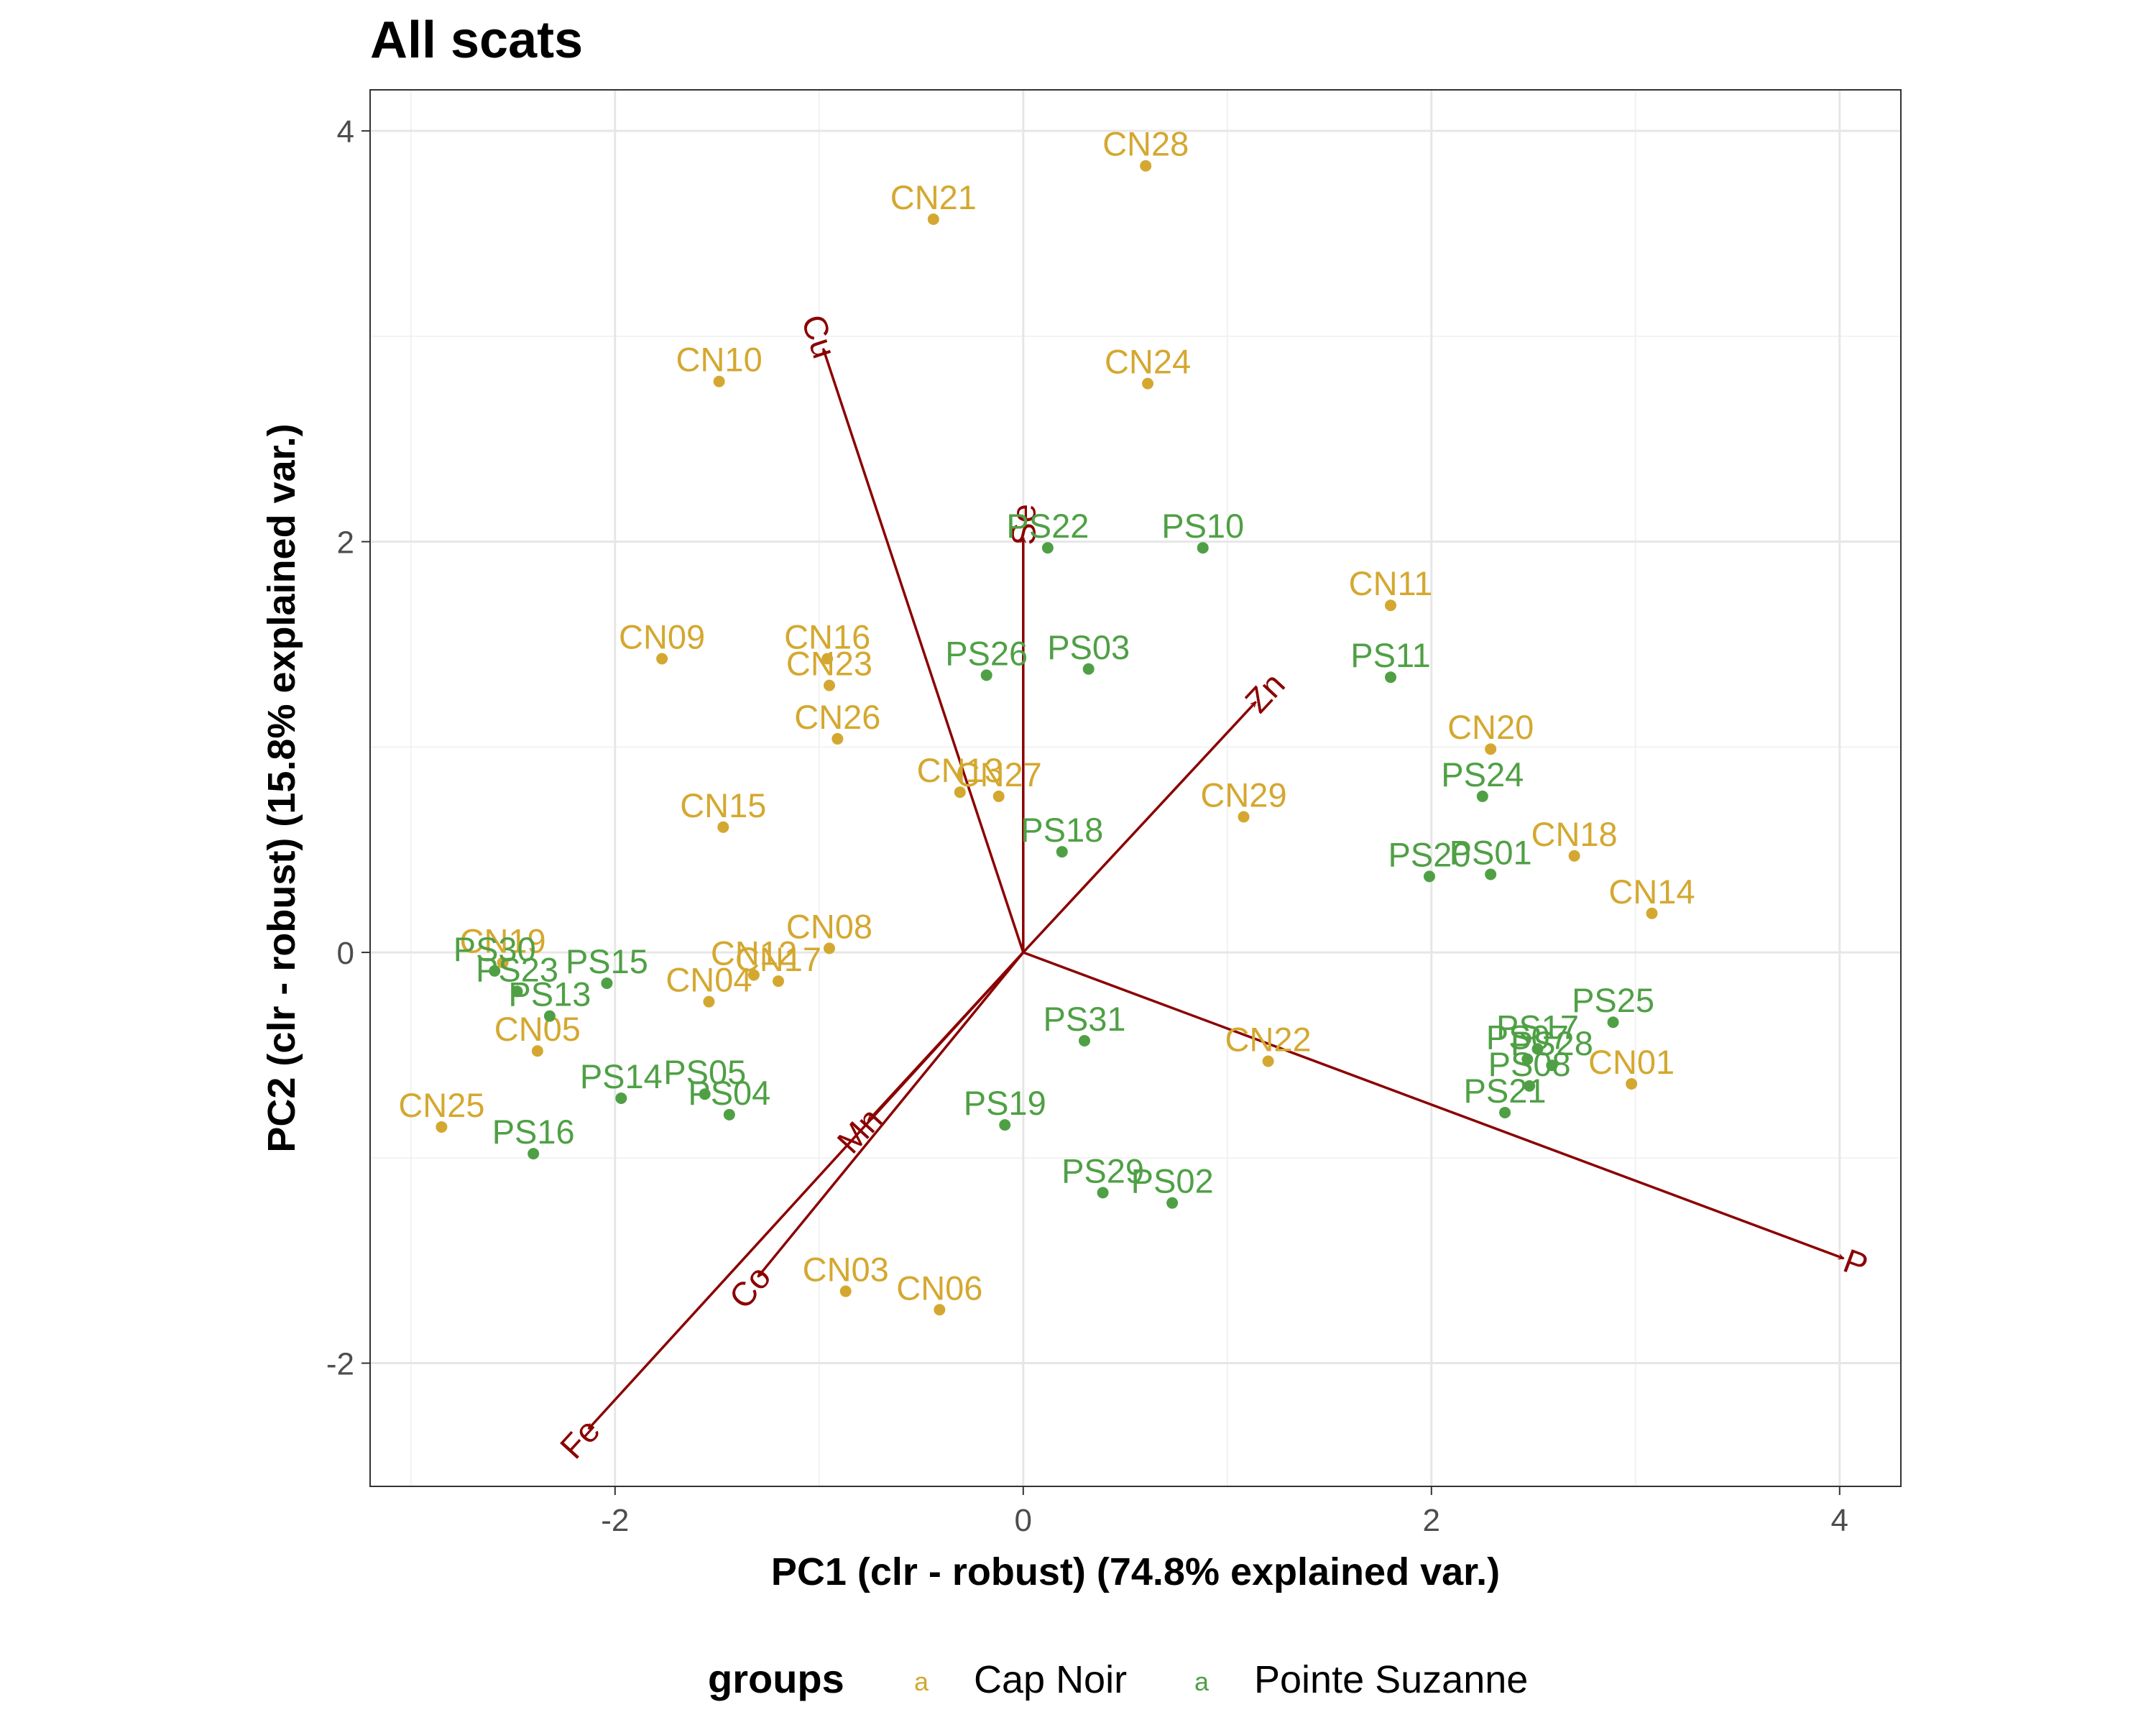 The image size is (2156, 1725). Describe the element at coordinates (442, 1127) in the screenshot. I see `point-cn25` at that location.